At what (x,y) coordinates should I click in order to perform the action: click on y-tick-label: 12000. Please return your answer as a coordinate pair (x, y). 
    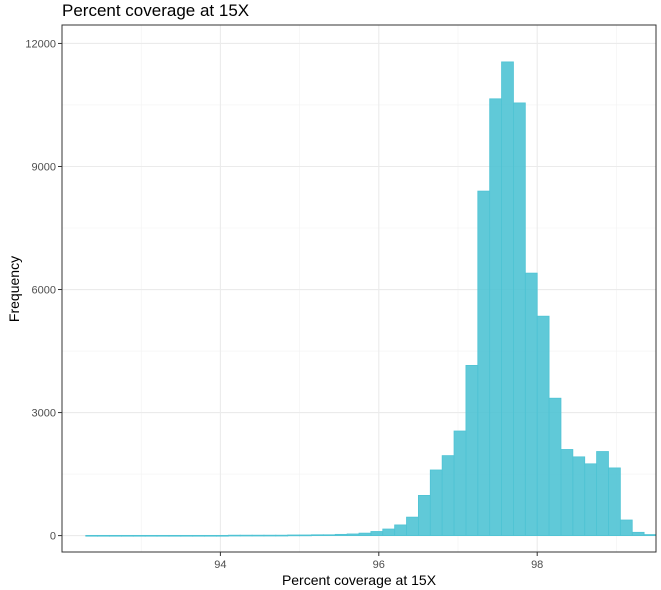
    Looking at the image, I should click on (40, 44).